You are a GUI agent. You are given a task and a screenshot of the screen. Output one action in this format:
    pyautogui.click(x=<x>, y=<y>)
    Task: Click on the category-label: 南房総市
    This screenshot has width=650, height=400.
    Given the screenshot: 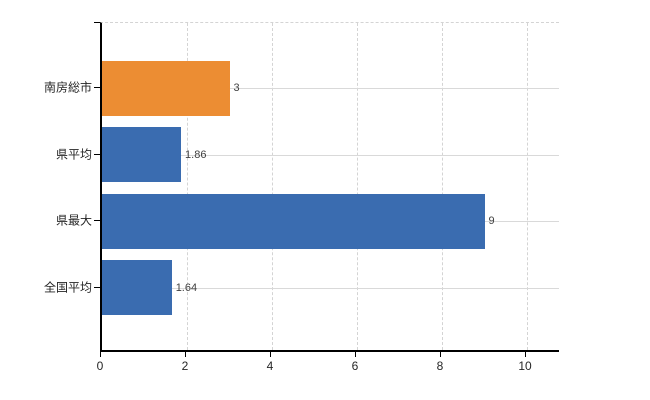 What is the action you would take?
    pyautogui.click(x=67, y=87)
    